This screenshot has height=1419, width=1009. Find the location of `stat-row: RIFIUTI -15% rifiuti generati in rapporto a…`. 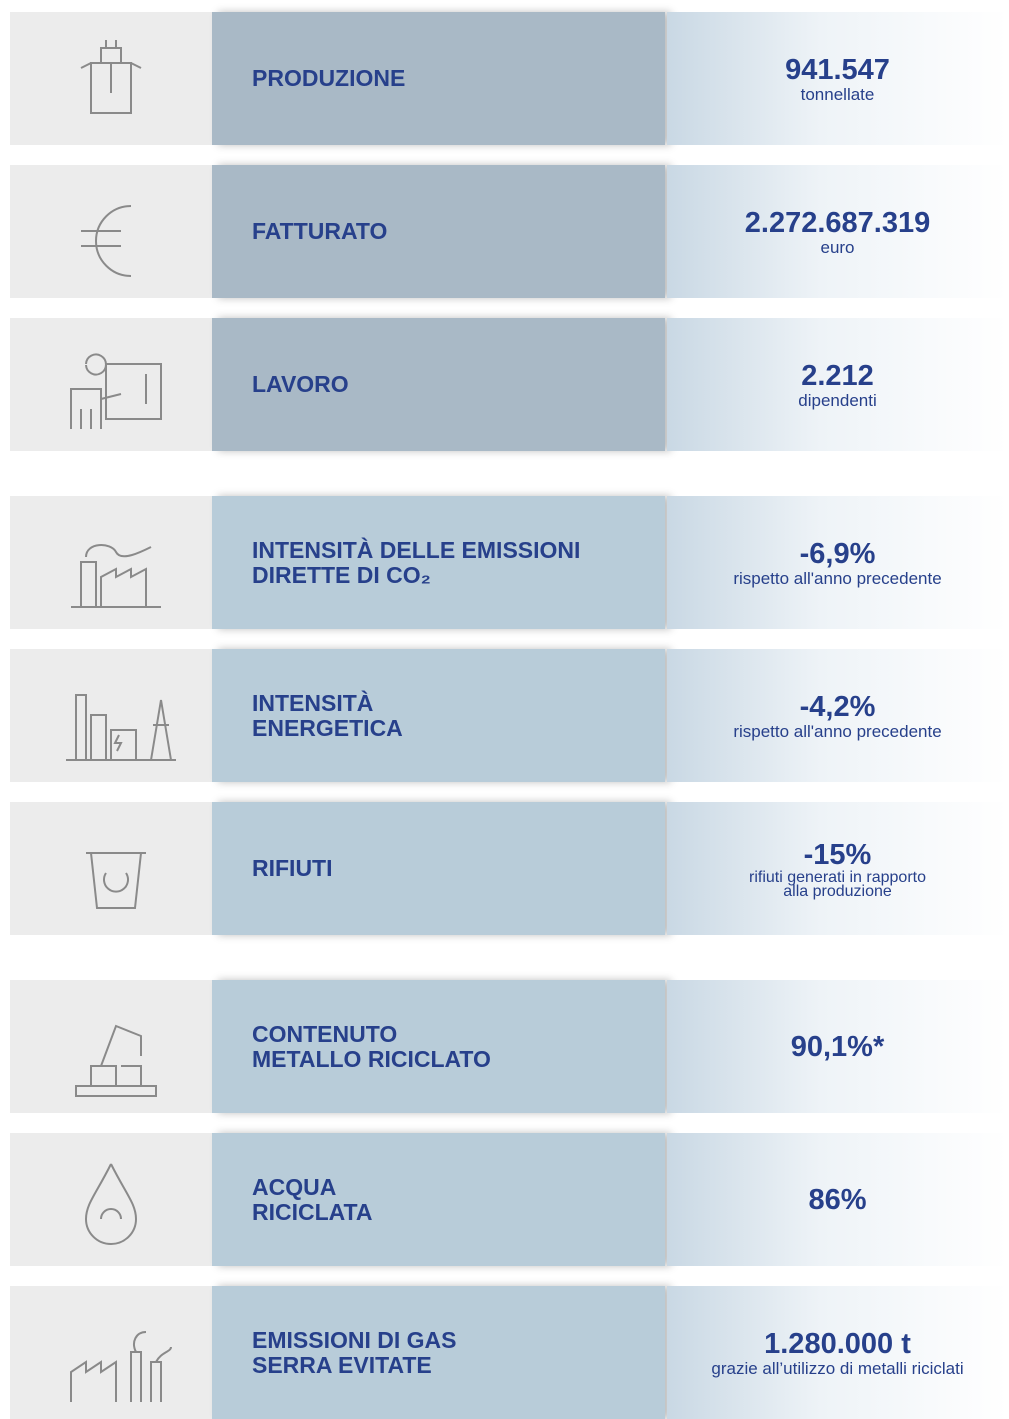

stat-row: RIFIUTI -15% rifiuti generati in rapporto a… is located at coordinates (509, 868).